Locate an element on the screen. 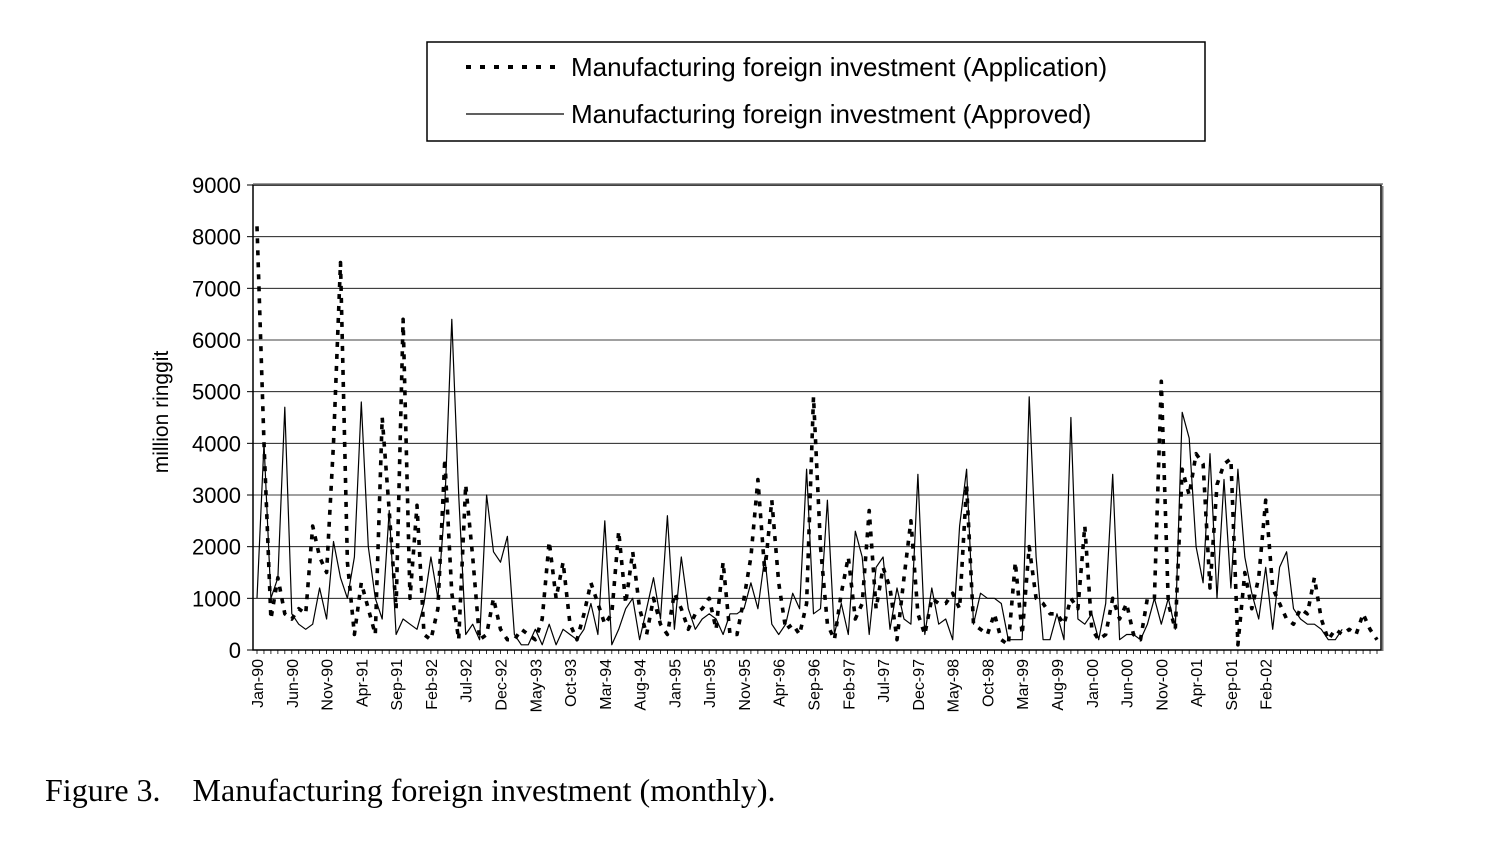  legend-box is located at coordinates (816, 91).